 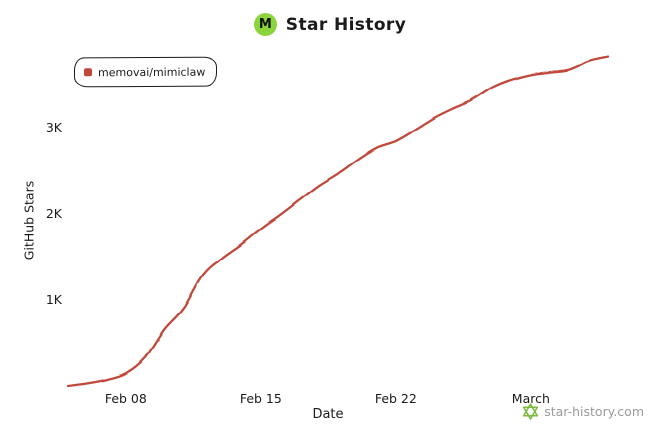 I want to click on legend: memovai/mimiclaw, so click(x=145, y=72).